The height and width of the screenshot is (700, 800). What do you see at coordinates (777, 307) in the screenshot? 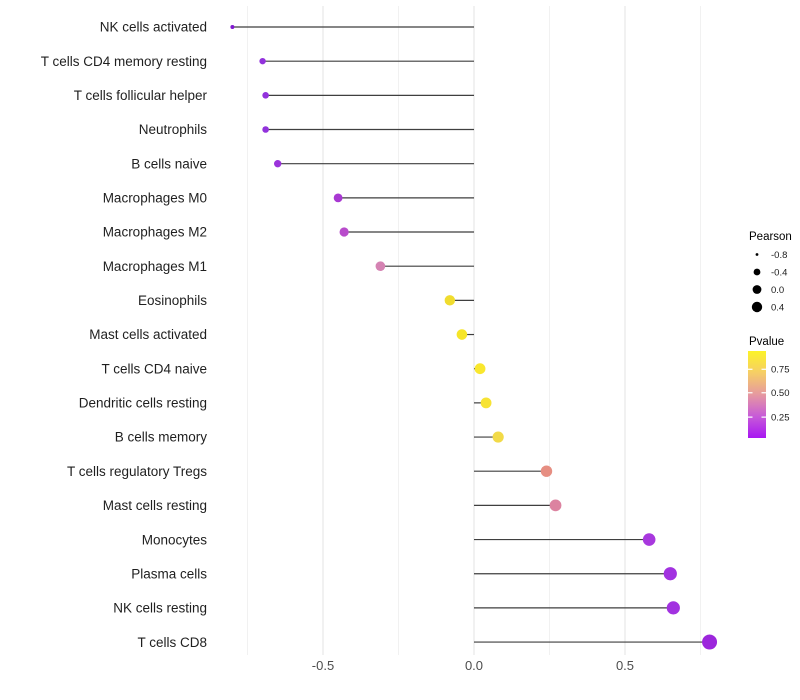
I see `legend-size-label: 0.4` at bounding box center [777, 307].